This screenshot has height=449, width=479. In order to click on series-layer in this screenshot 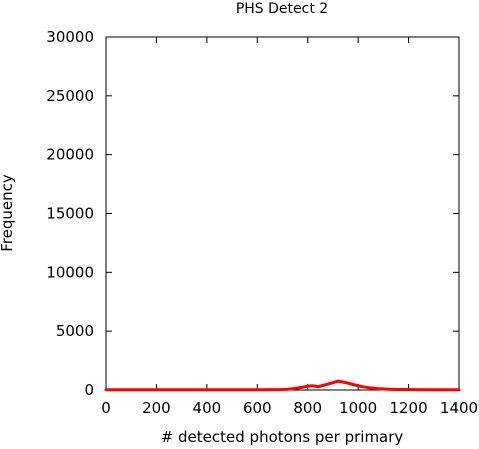, I will do `click(282, 385)`.